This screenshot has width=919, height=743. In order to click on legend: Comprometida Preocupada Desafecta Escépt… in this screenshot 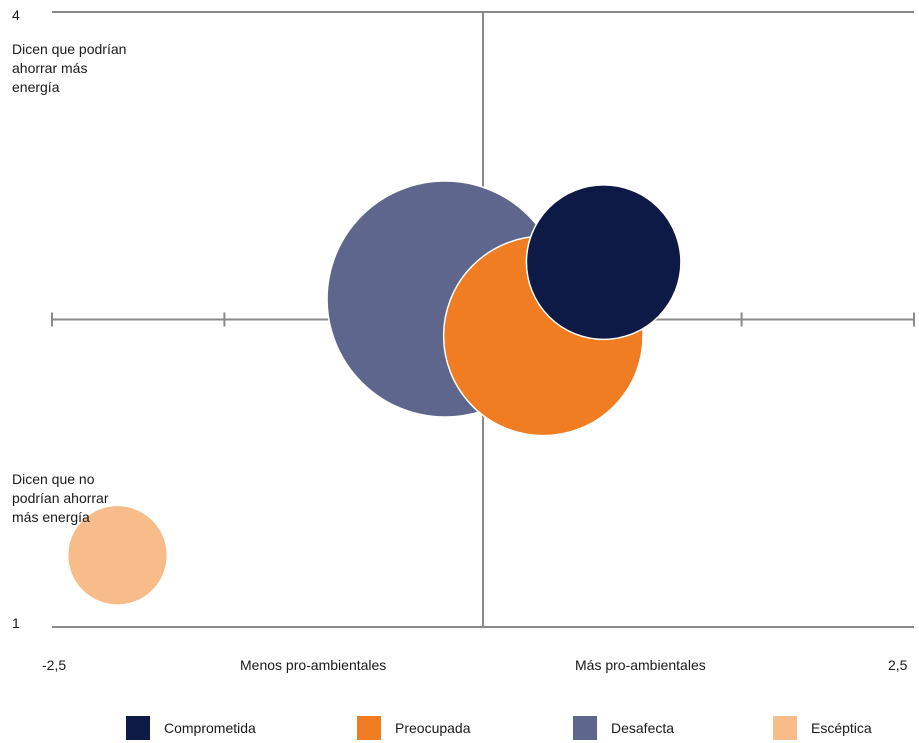, I will do `click(459, 729)`.